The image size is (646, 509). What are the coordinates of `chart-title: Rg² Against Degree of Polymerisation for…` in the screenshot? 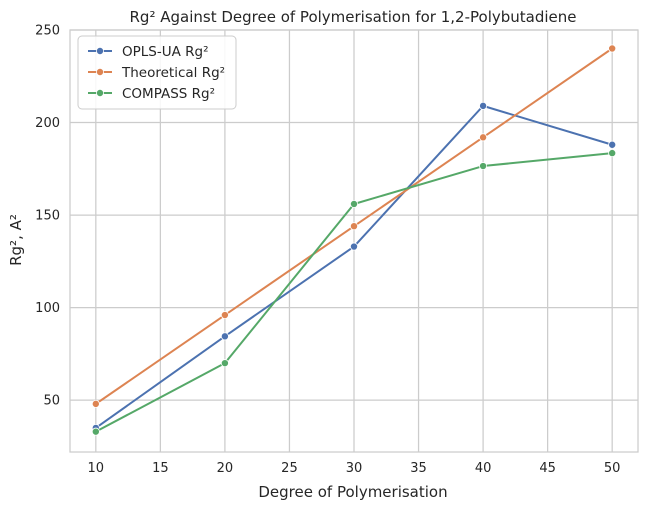 It's located at (353, 17).